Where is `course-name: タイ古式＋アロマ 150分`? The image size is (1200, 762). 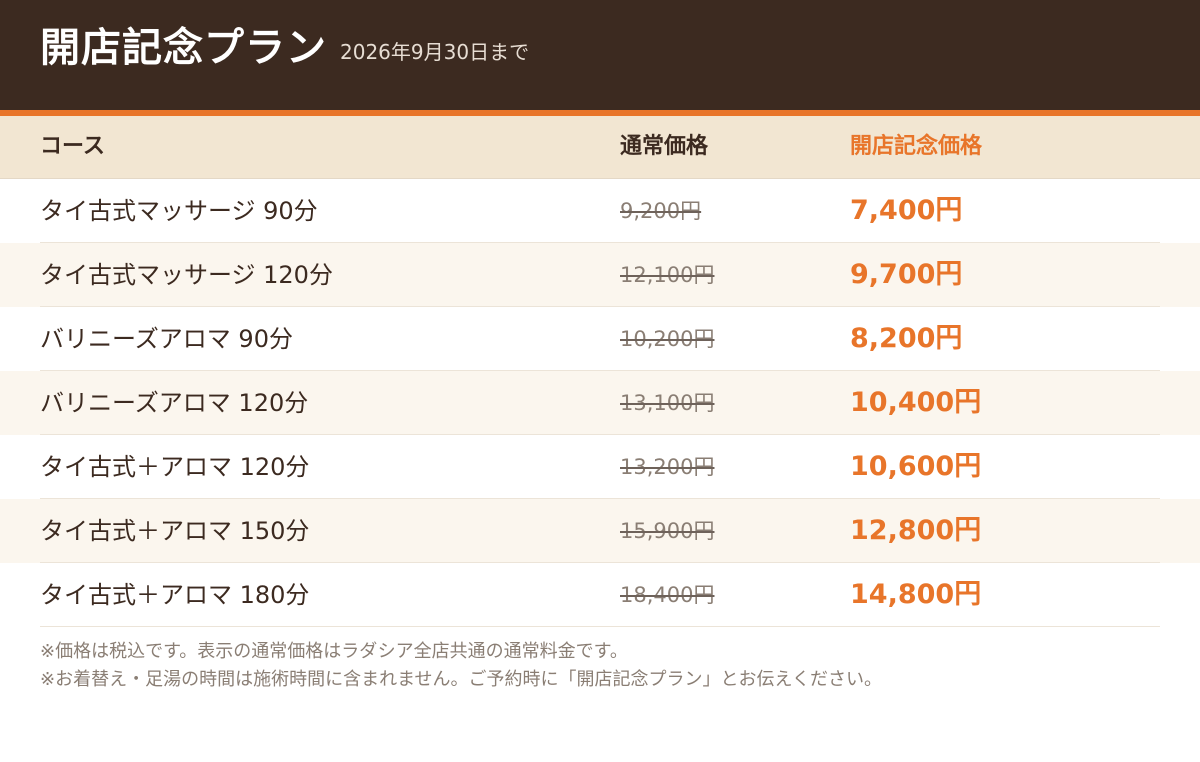
course-name: タイ古式＋アロマ 150分 is located at coordinates (175, 531).